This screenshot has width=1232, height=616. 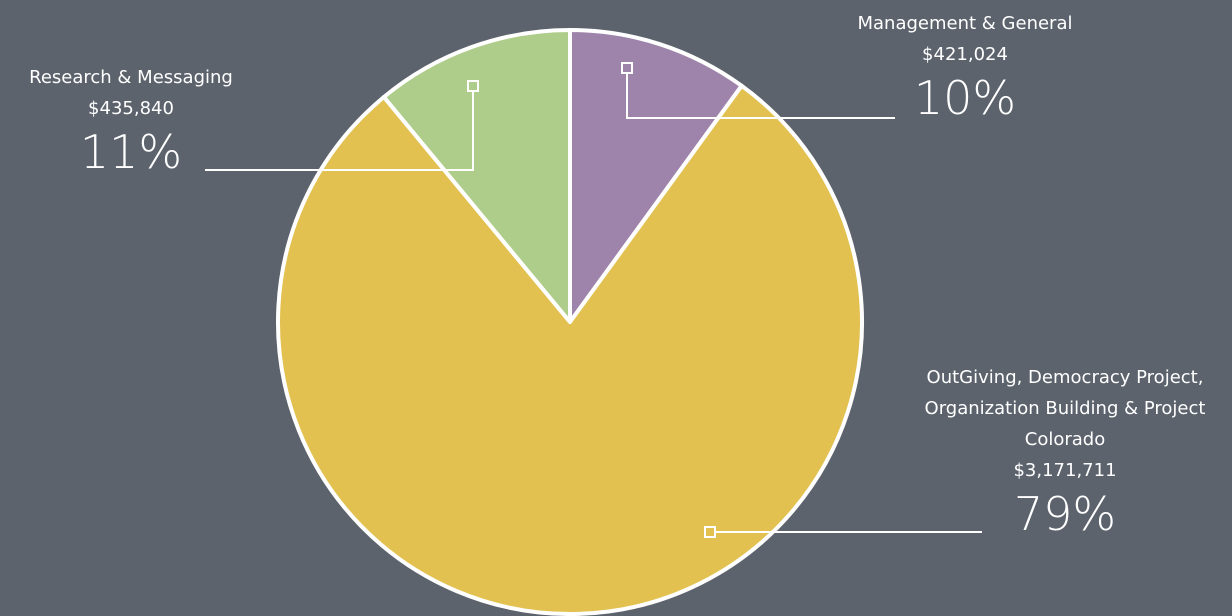 I want to click on category-label: Research & Messaging, so click(x=131, y=77).